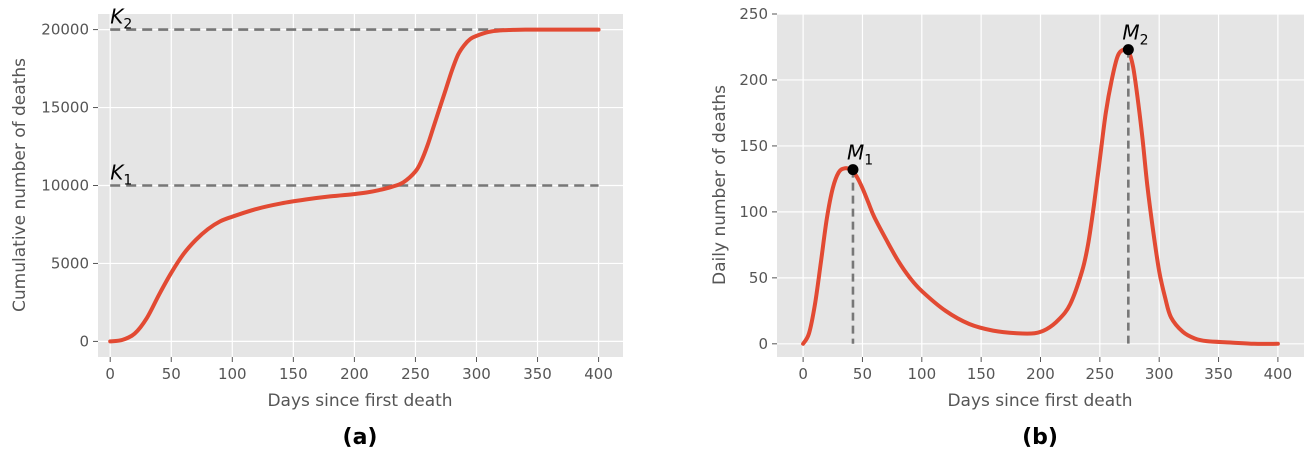 The image size is (1304, 454). Describe the element at coordinates (121, 175) in the screenshot. I see `annotation-k1: K1` at that location.